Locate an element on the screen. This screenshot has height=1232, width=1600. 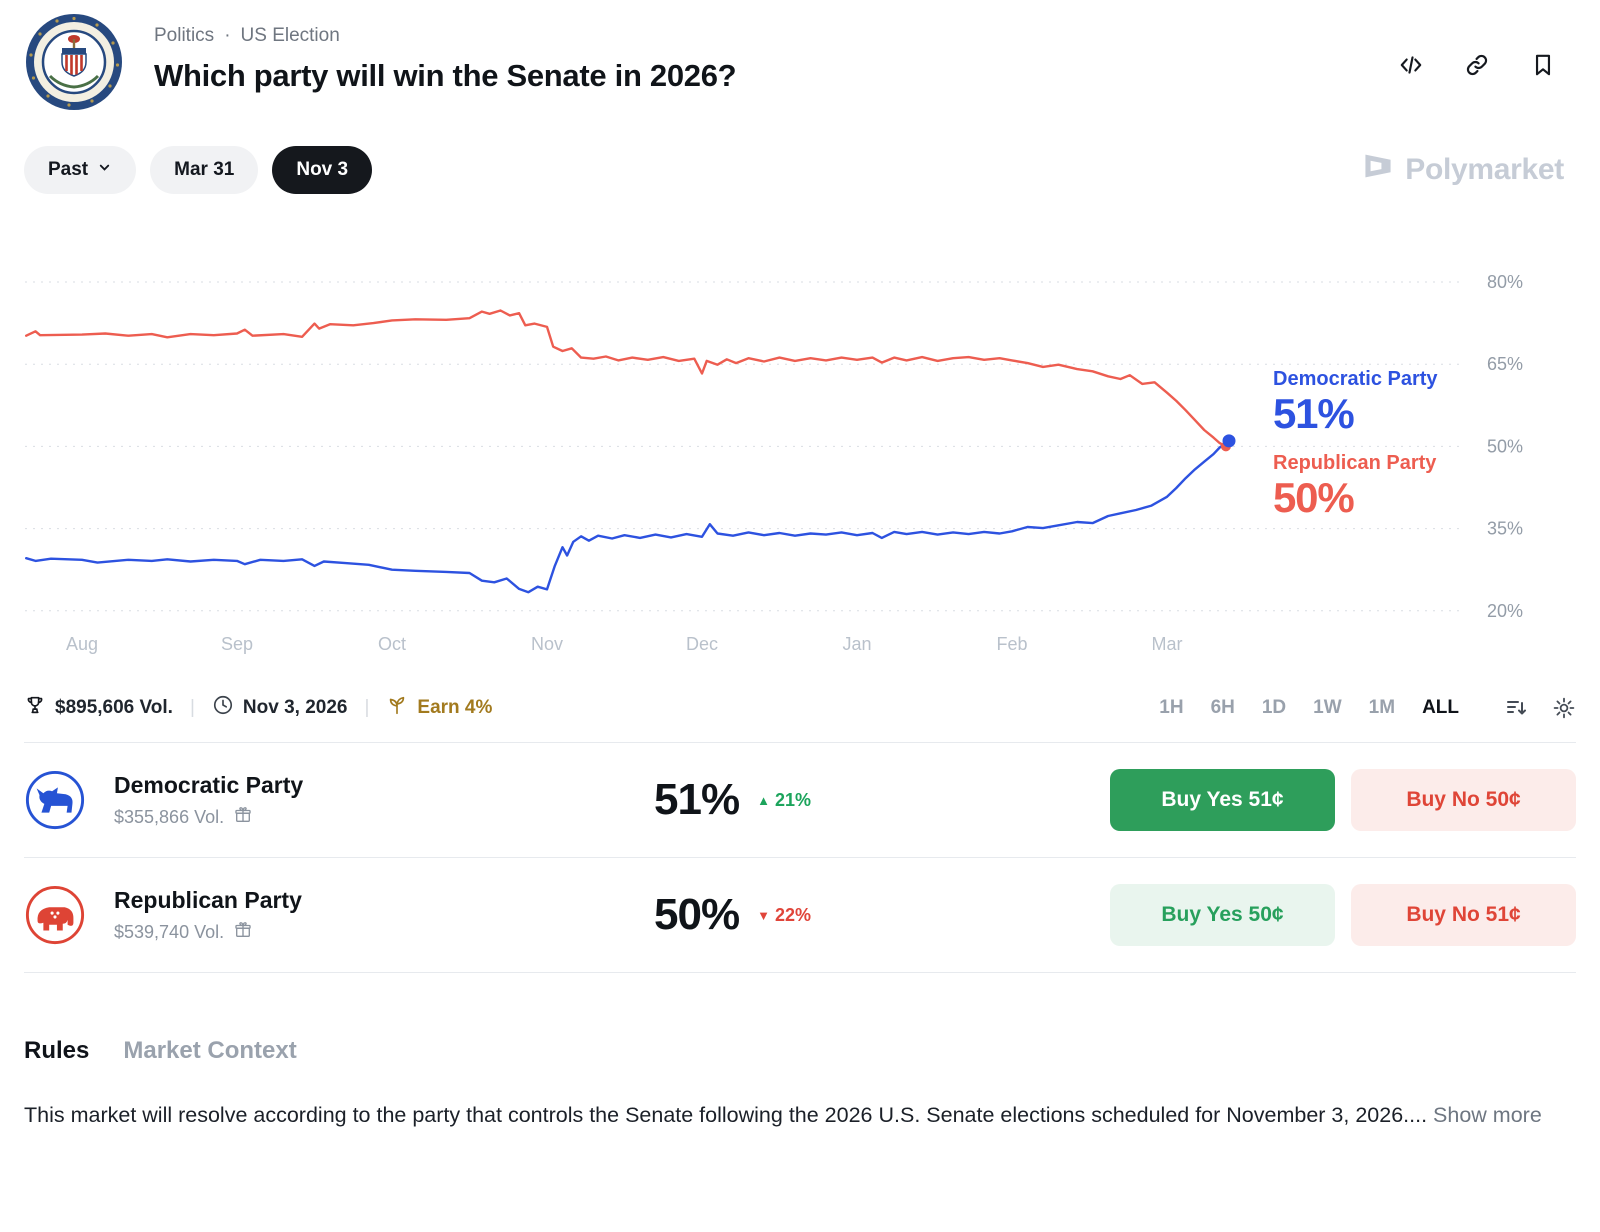
breadcrumb-politics: Politics is located at coordinates (184, 35).